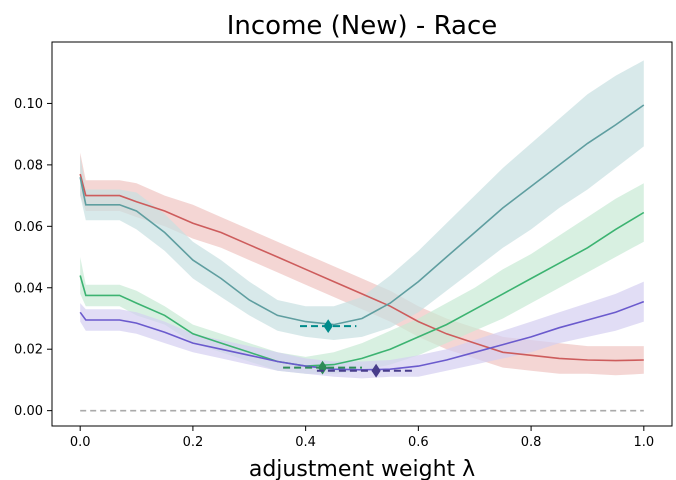  I want to click on chart-title: Income (New) - Race, so click(362, 26).